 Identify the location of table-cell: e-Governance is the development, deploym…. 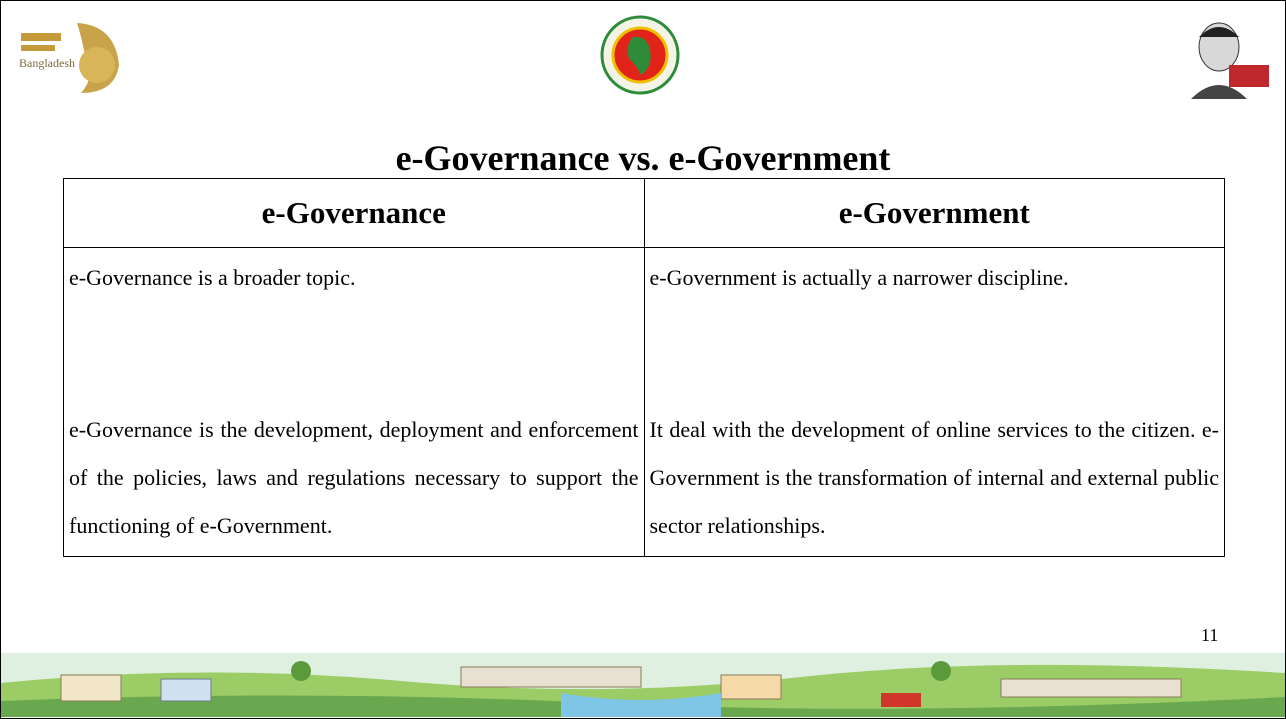
(354, 481).